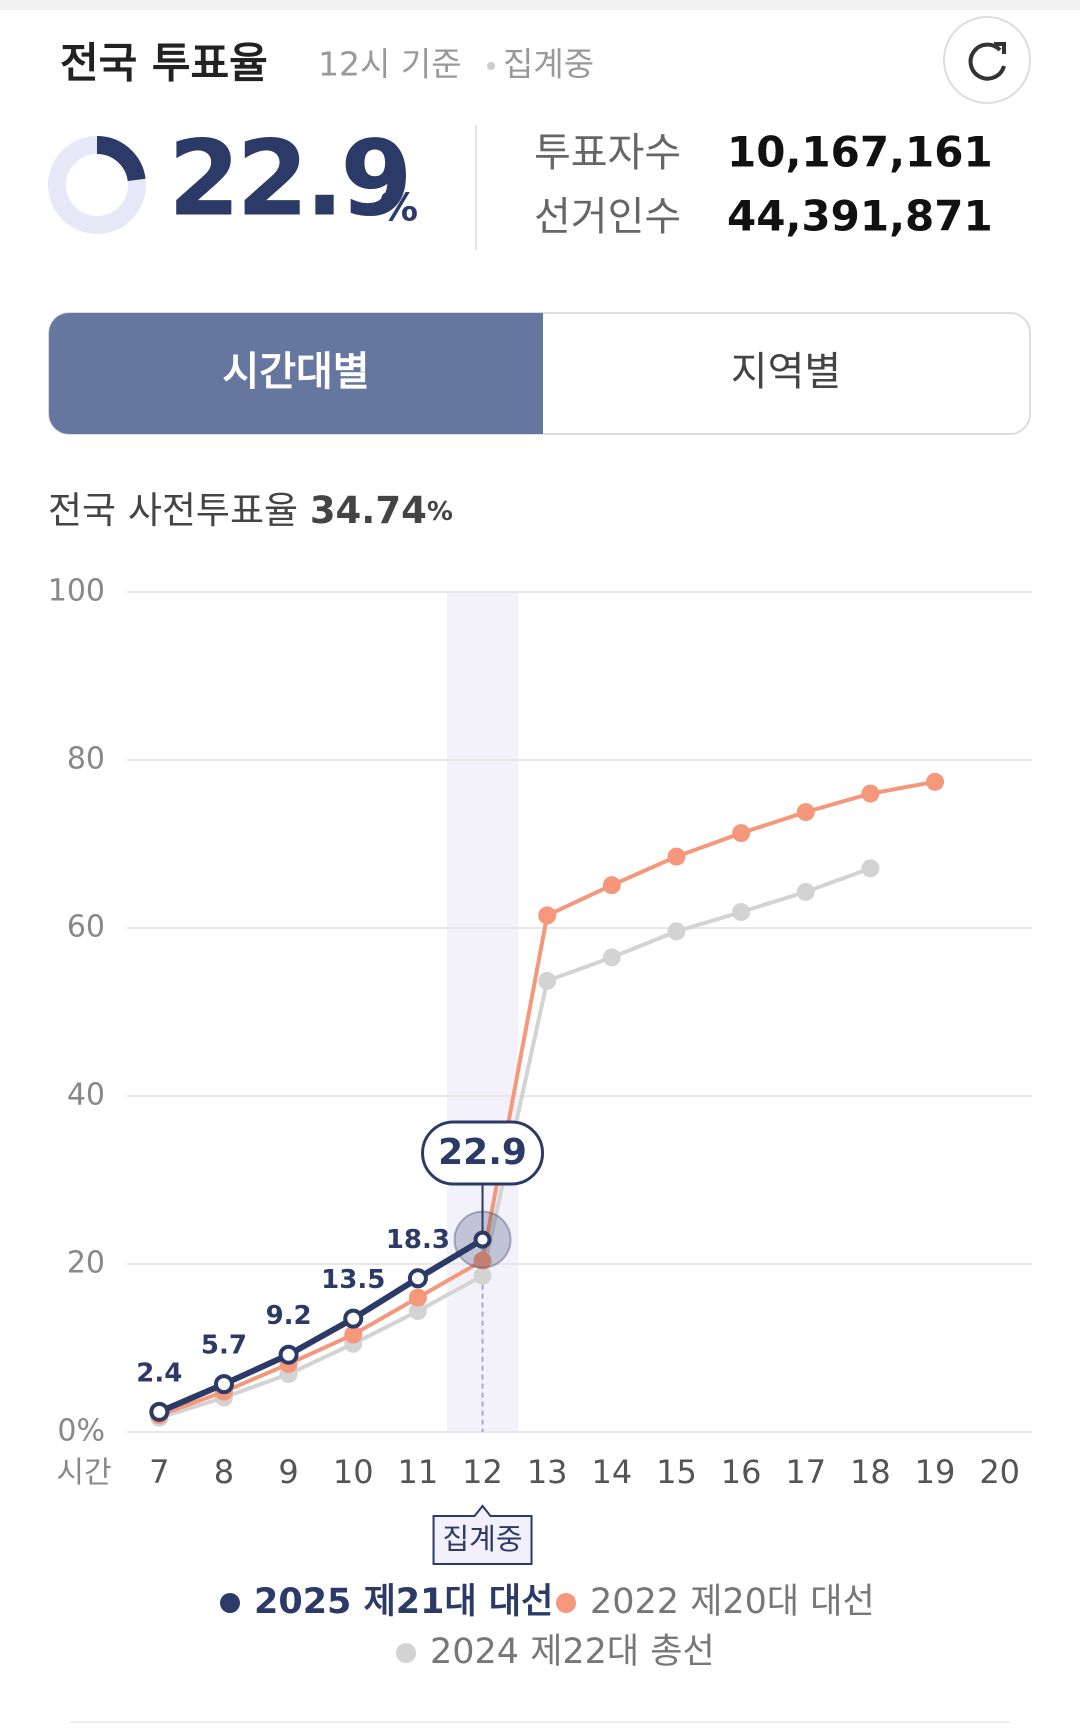 The image size is (1080, 1728). I want to click on status: 집계중, so click(548, 64).